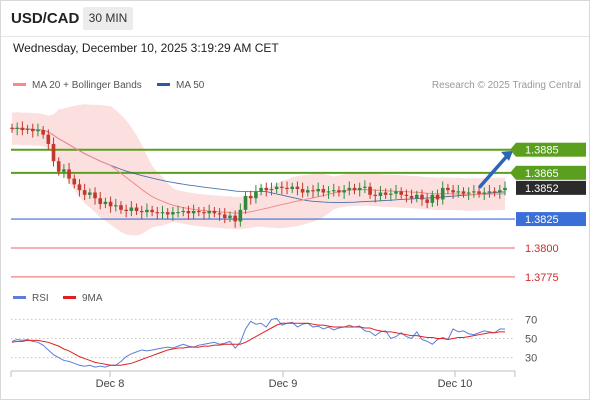 This screenshot has width=590, height=400. I want to click on ma20-label: MA 20 + Bollinger Bands, so click(87, 85).